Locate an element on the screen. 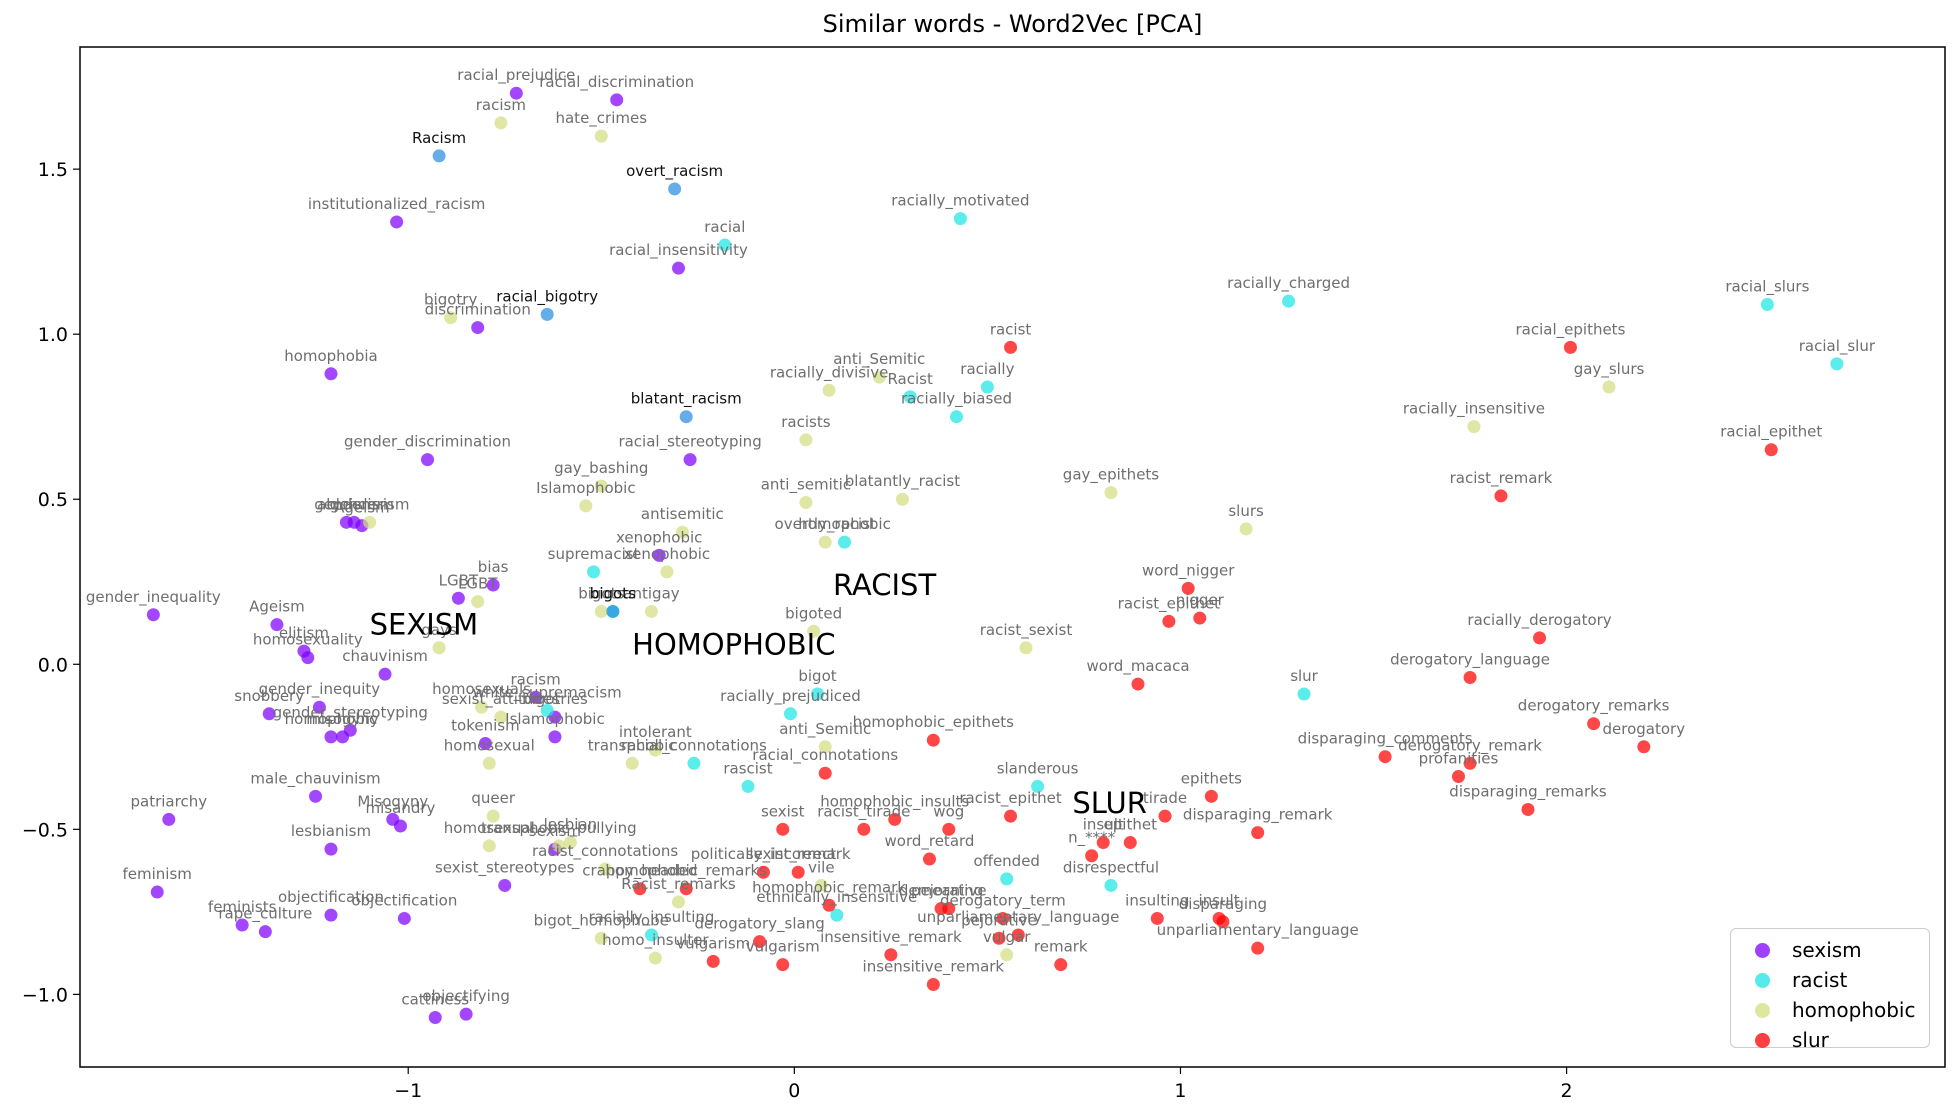  point-label-homophobic-epithets: homophobic_epithets is located at coordinates (934, 722).